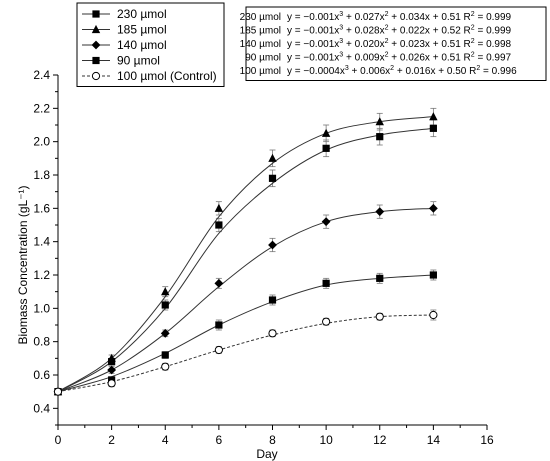  What do you see at coordinates (326, 440) in the screenshot?
I see `x-tick-label: 10` at bounding box center [326, 440].